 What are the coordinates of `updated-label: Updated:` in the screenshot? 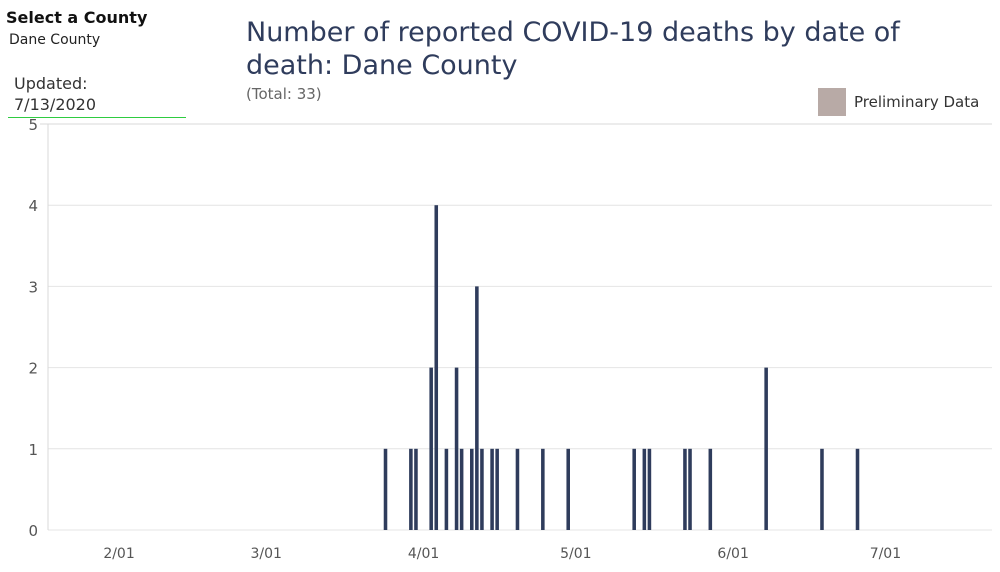 It's located at (51, 83).